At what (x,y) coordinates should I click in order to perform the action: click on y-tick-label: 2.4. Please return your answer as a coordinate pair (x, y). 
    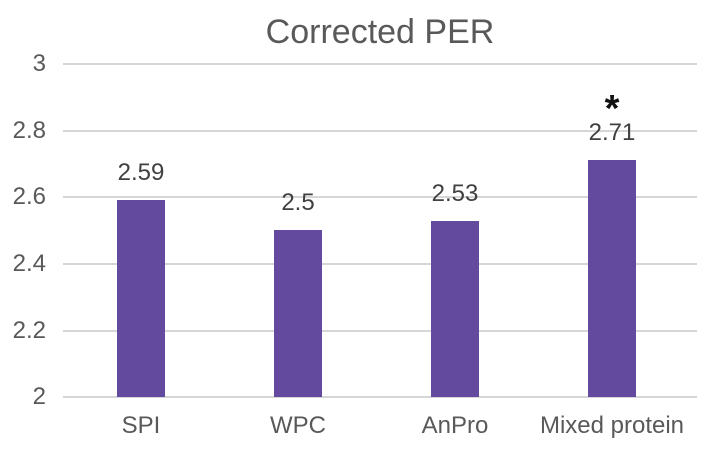
    Looking at the image, I should click on (29, 263).